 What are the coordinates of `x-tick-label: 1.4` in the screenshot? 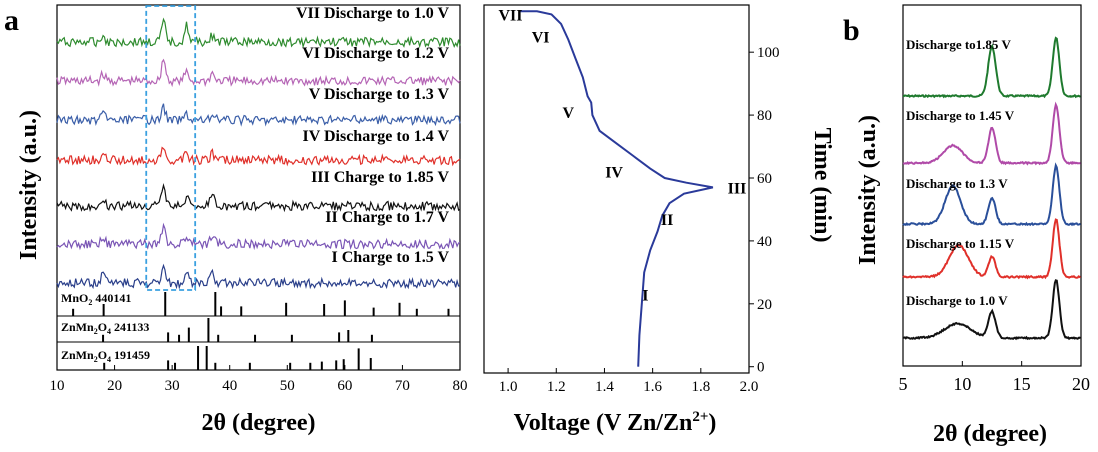 It's located at (604, 387).